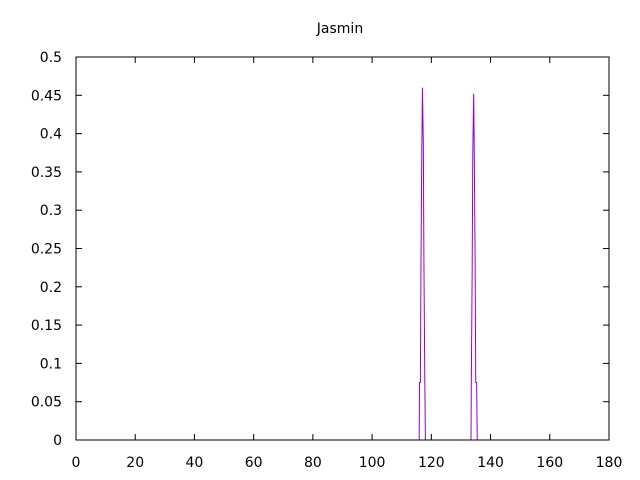 The width and height of the screenshot is (640, 480). Describe the element at coordinates (51, 58) in the screenshot. I see `y-tick-label: 0.5` at that location.